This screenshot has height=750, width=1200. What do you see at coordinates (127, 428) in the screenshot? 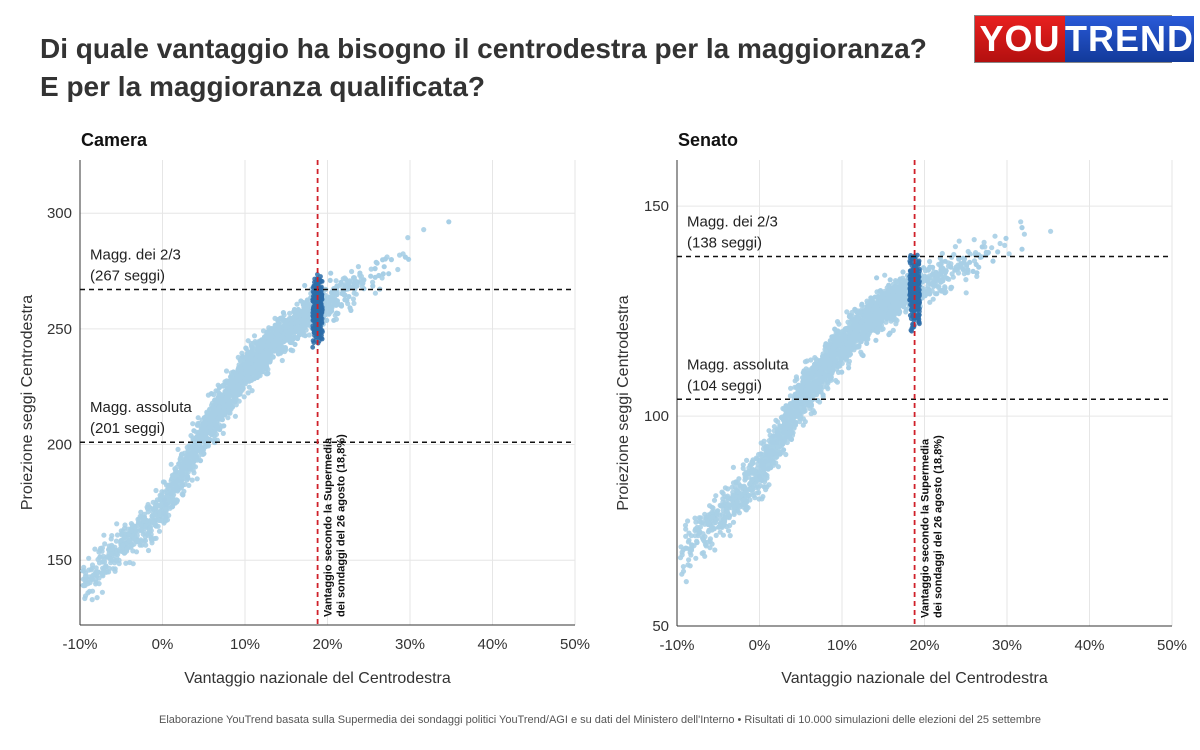
I see `threshold-seats: (201 seggi)` at bounding box center [127, 428].